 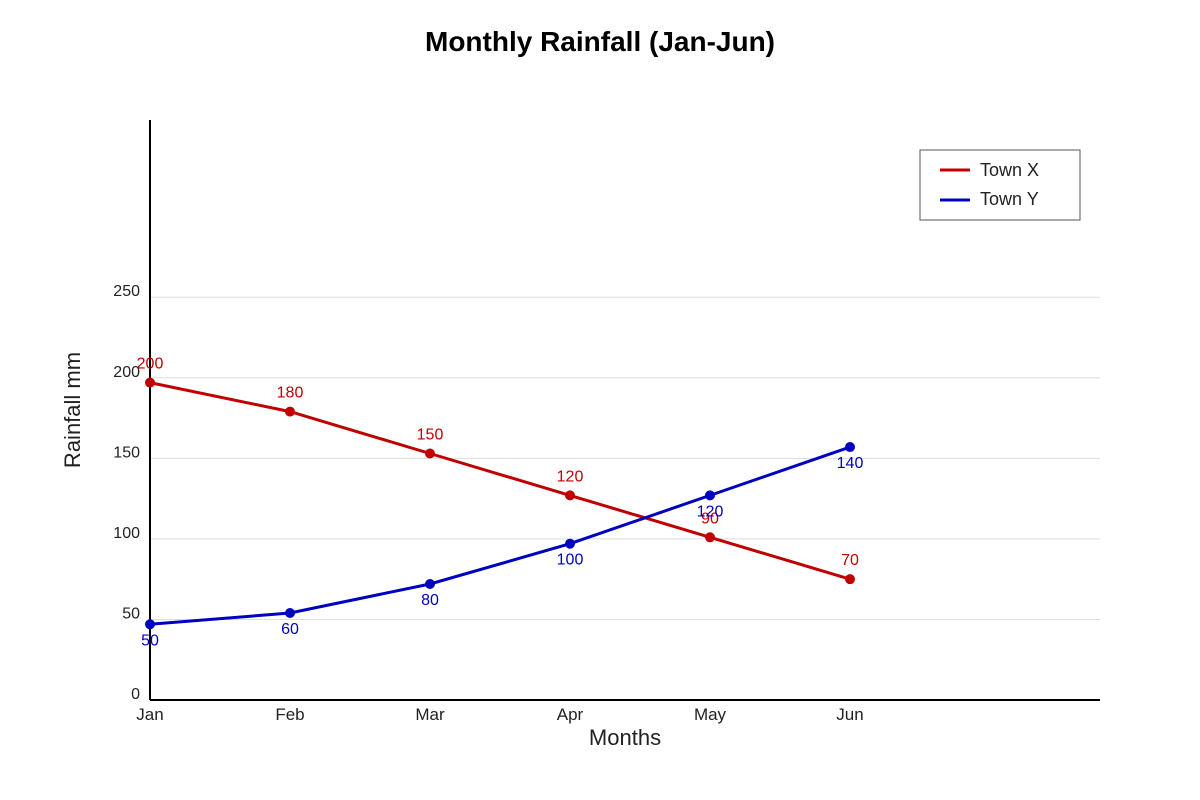 I want to click on data-label: 90, so click(x=710, y=518).